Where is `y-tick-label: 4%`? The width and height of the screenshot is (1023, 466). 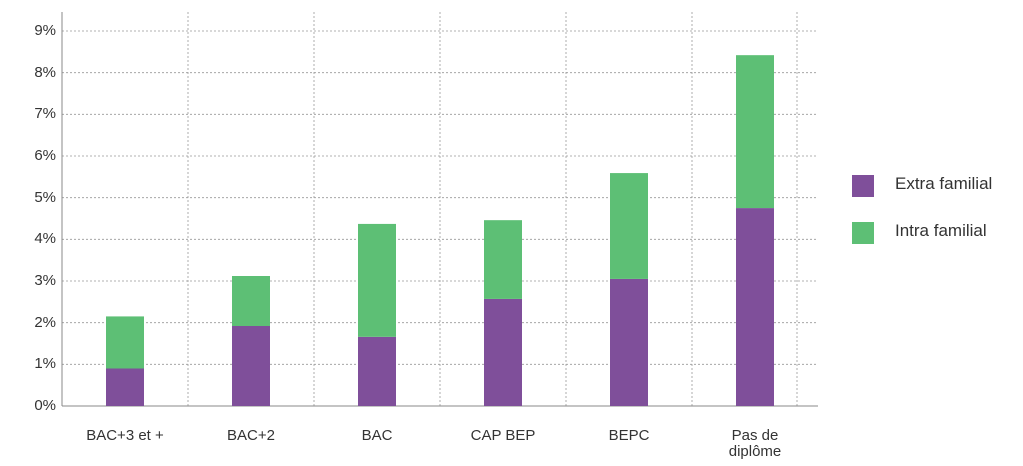
y-tick-label: 4% is located at coordinates (45, 239).